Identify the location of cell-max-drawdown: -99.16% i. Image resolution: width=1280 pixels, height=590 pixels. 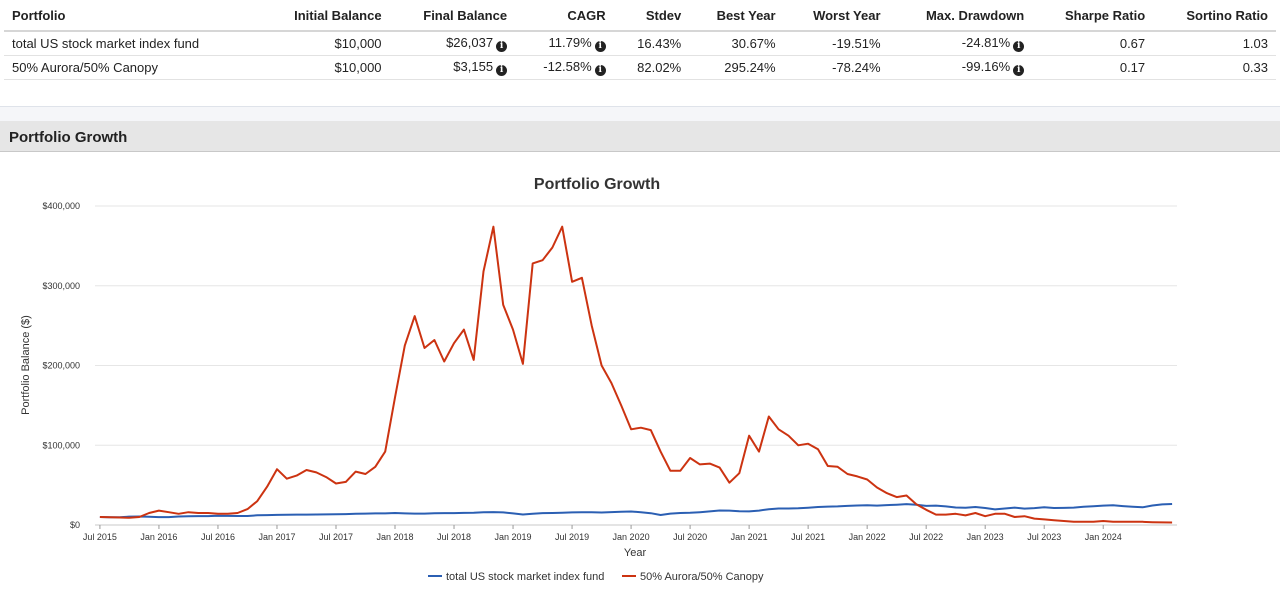
(960, 67).